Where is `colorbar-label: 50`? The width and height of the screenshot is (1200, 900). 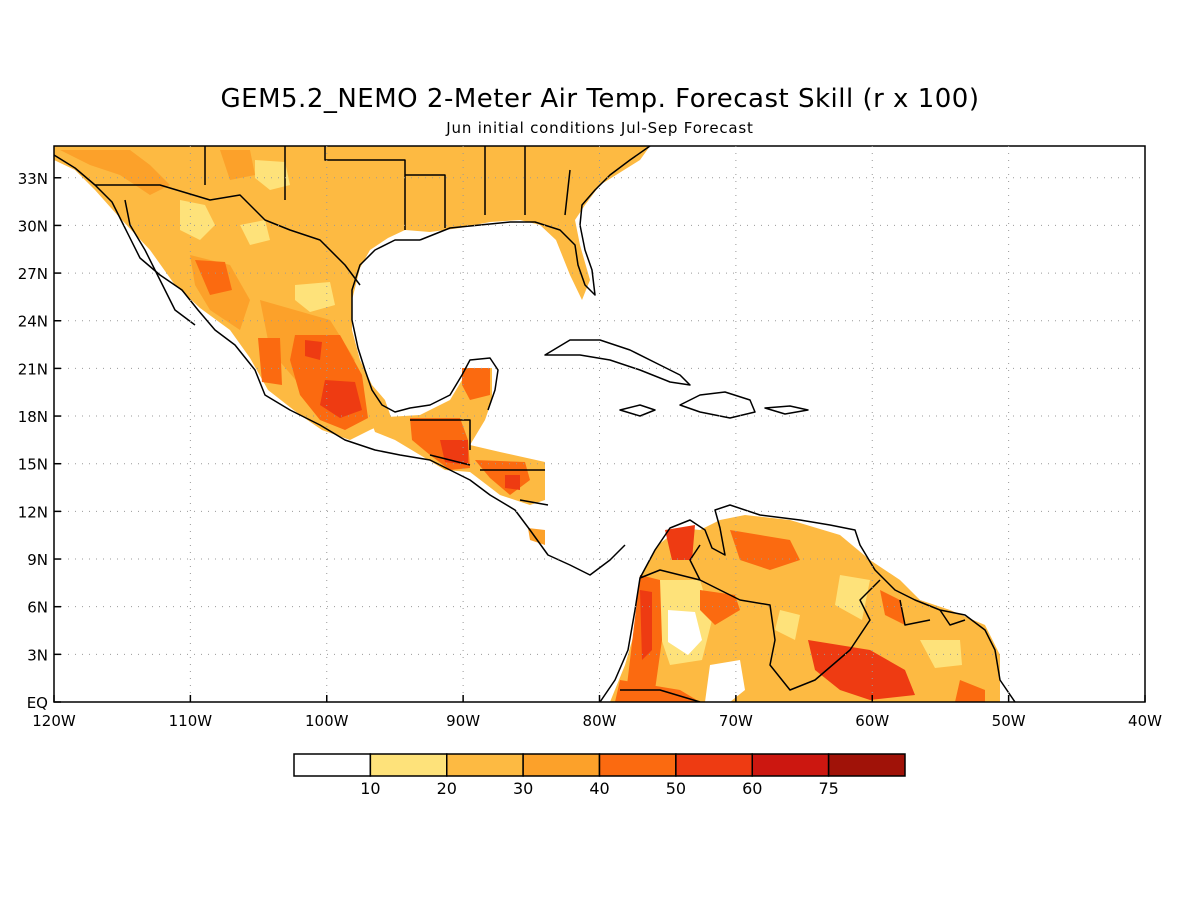 colorbar-label: 50 is located at coordinates (676, 788).